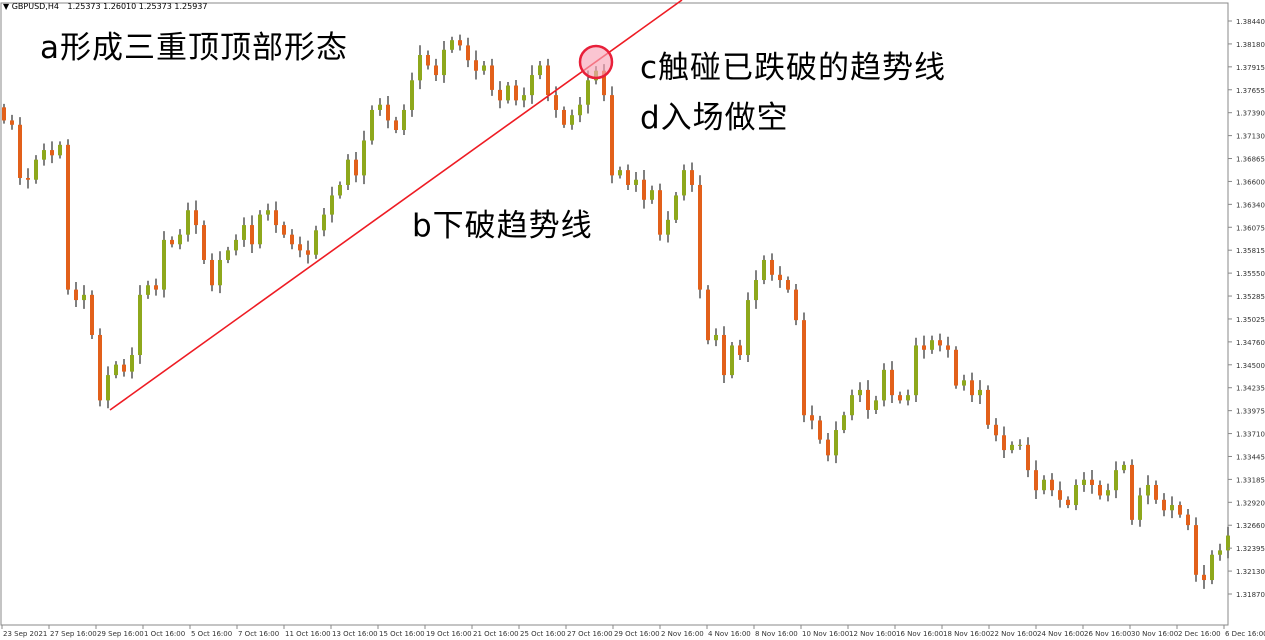 This screenshot has height=640, width=1265. I want to click on x-tick-label: 7 Oct 16:00, so click(258, 634).